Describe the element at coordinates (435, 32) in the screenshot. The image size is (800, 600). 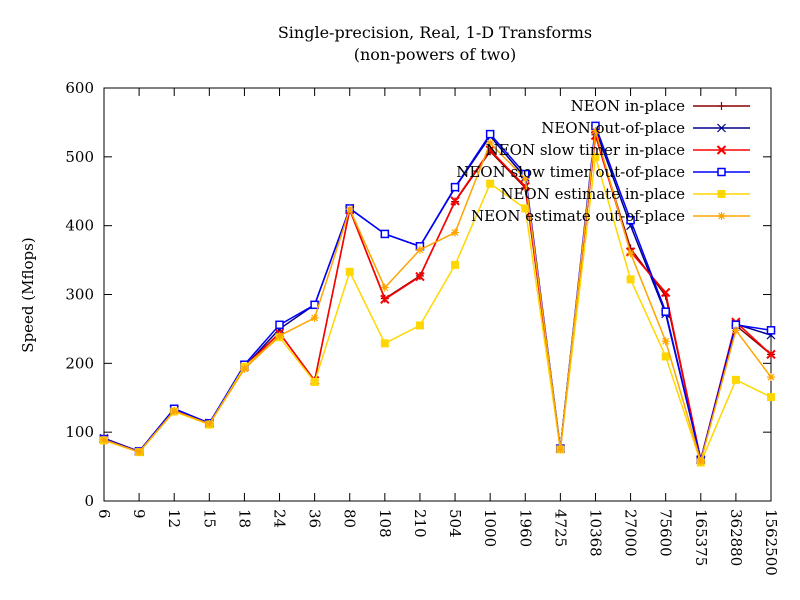
I see `chart-title: Single-precision, Real, 1-D Transforms` at that location.